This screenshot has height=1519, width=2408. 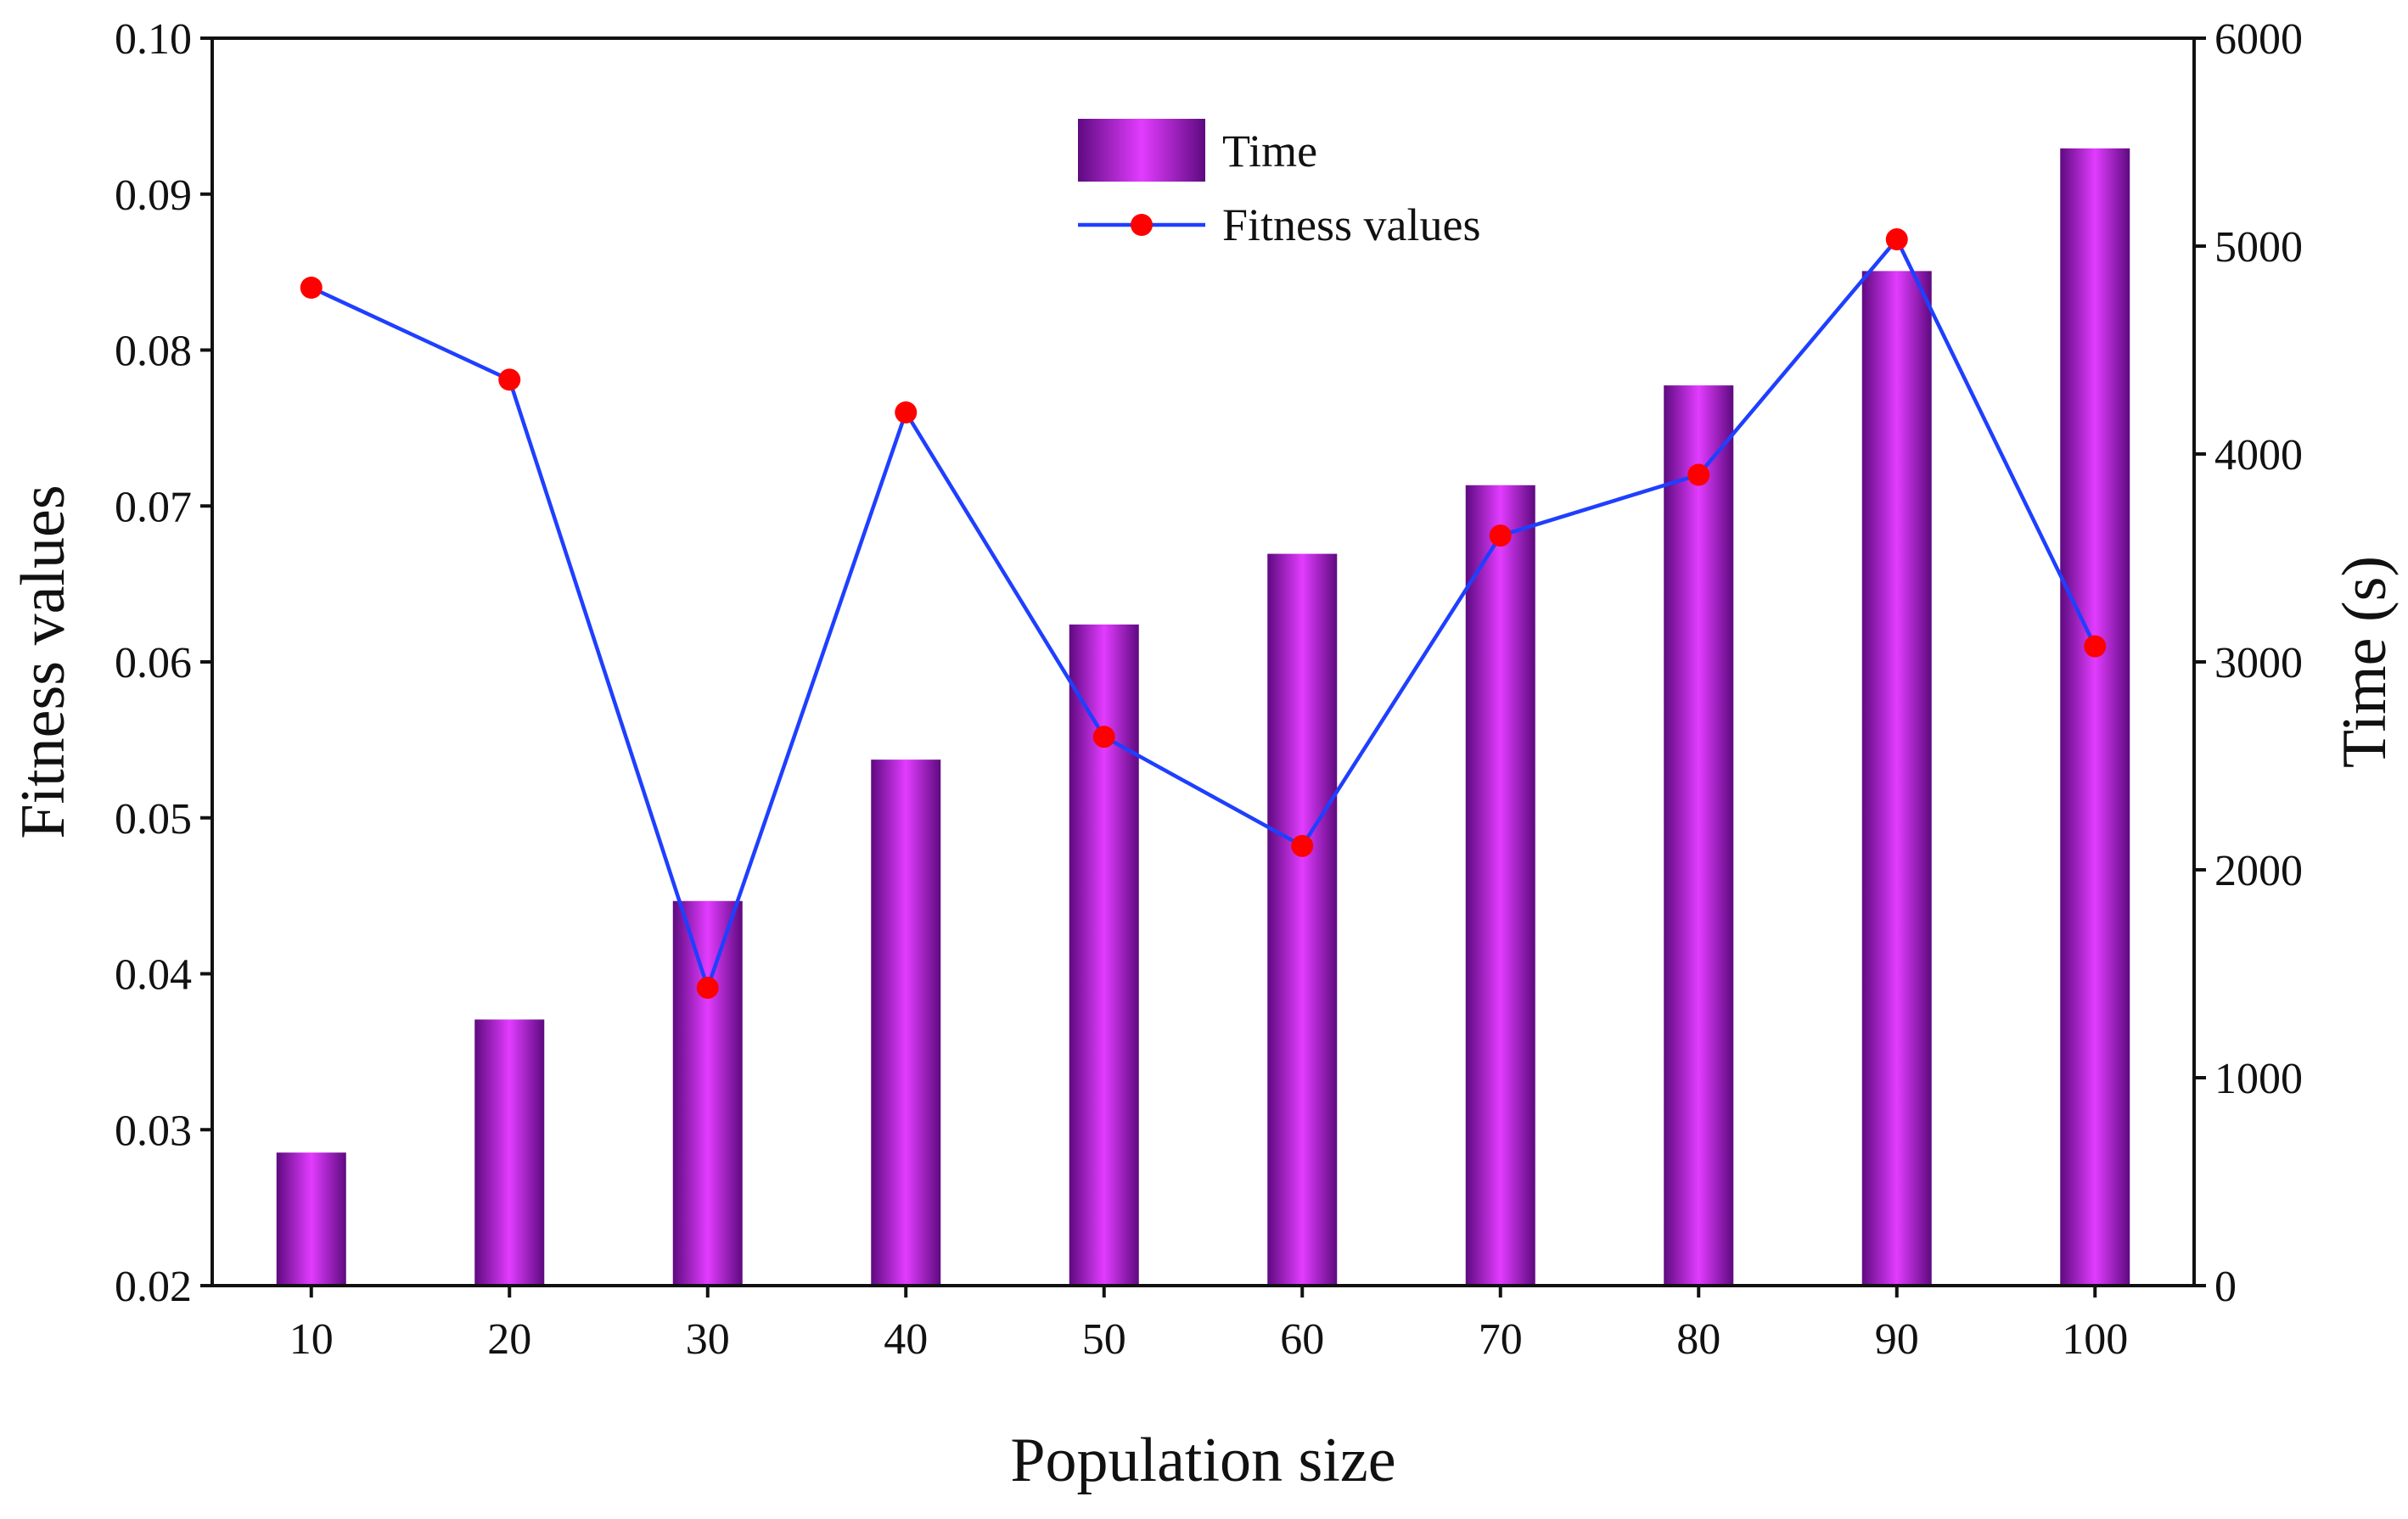 I want to click on x-tick-label: 90, so click(x=1897, y=1339).